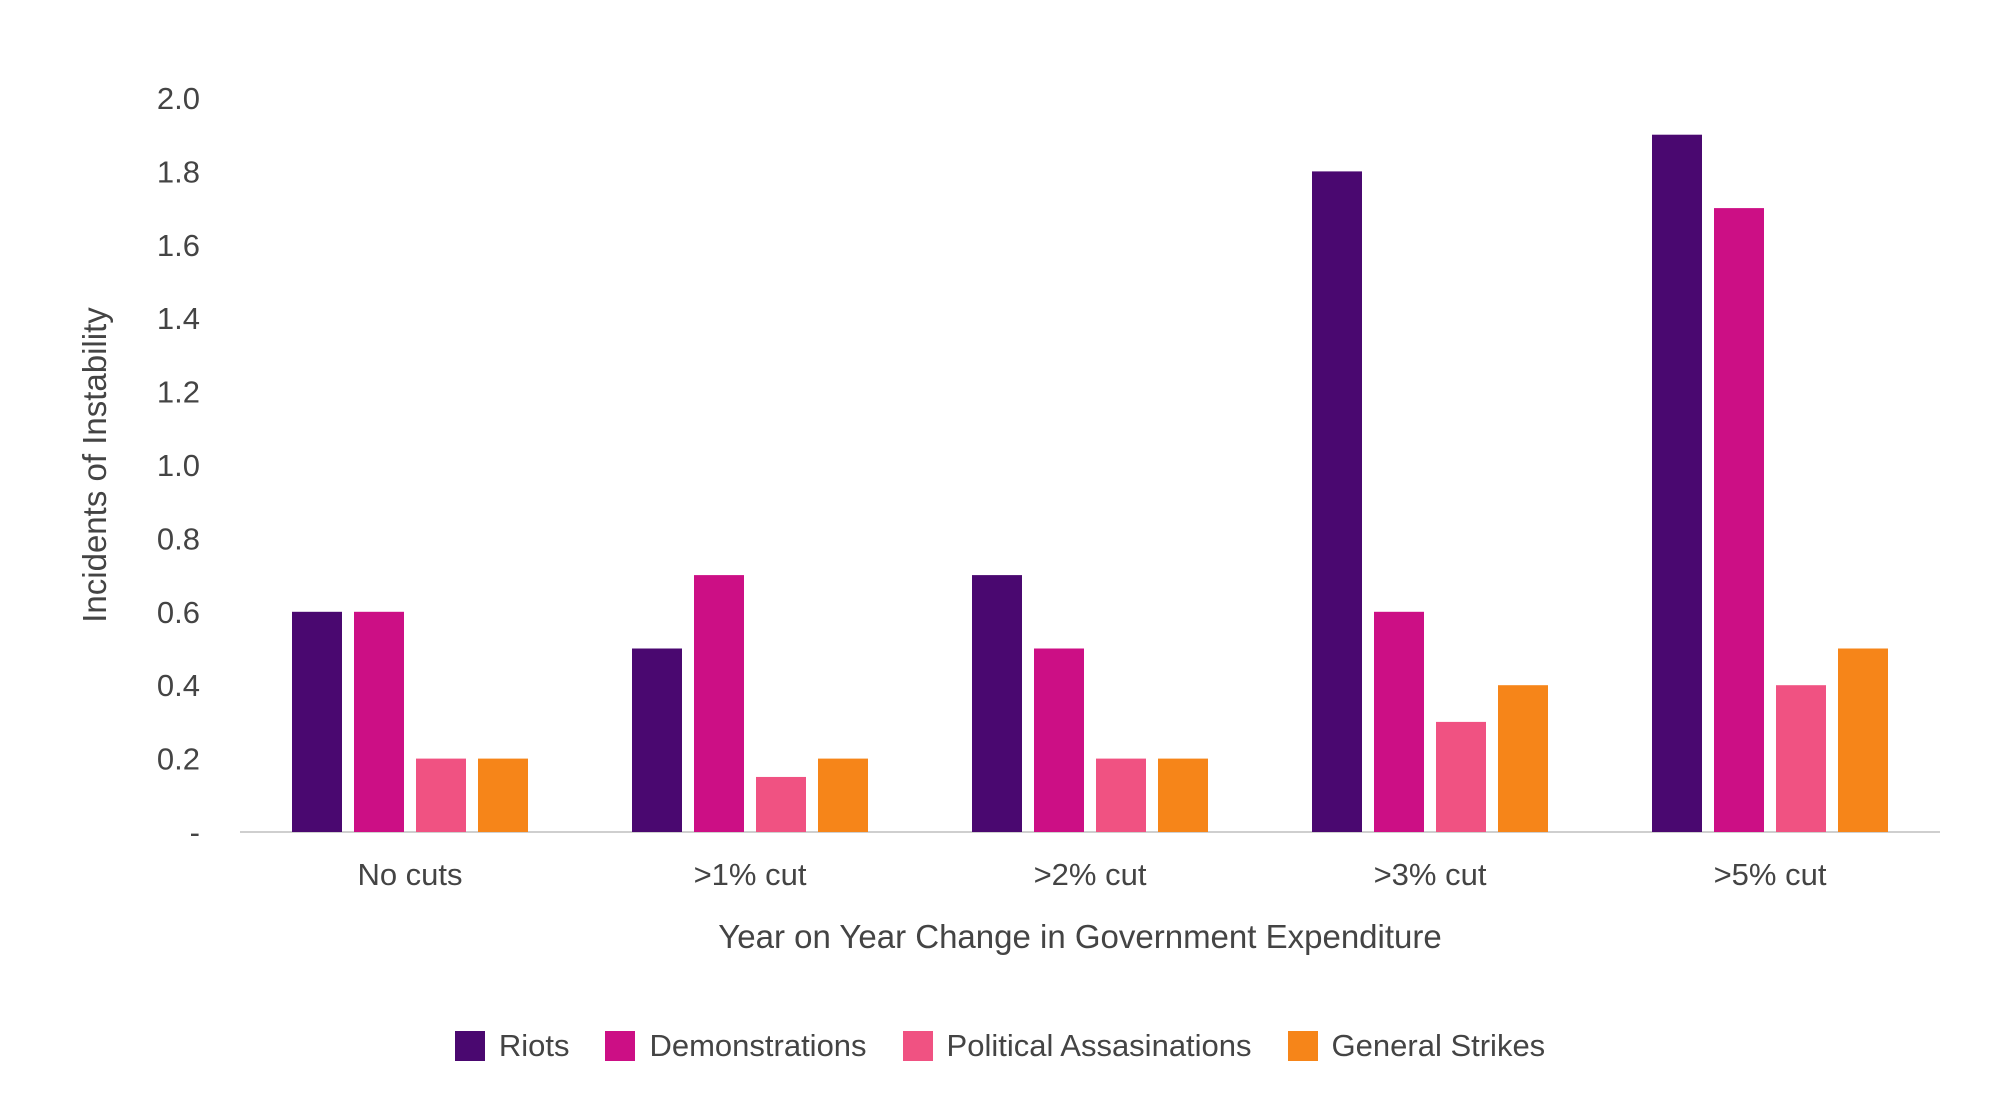 The height and width of the screenshot is (1116, 2000). I want to click on legend-item-riots: Riots, so click(512, 1046).